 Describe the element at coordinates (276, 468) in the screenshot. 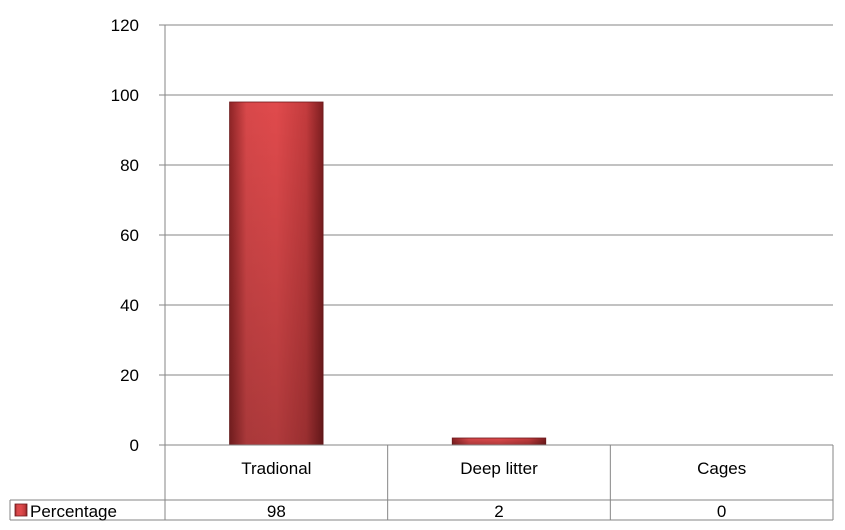

I see `x-category-label: Tradional` at that location.